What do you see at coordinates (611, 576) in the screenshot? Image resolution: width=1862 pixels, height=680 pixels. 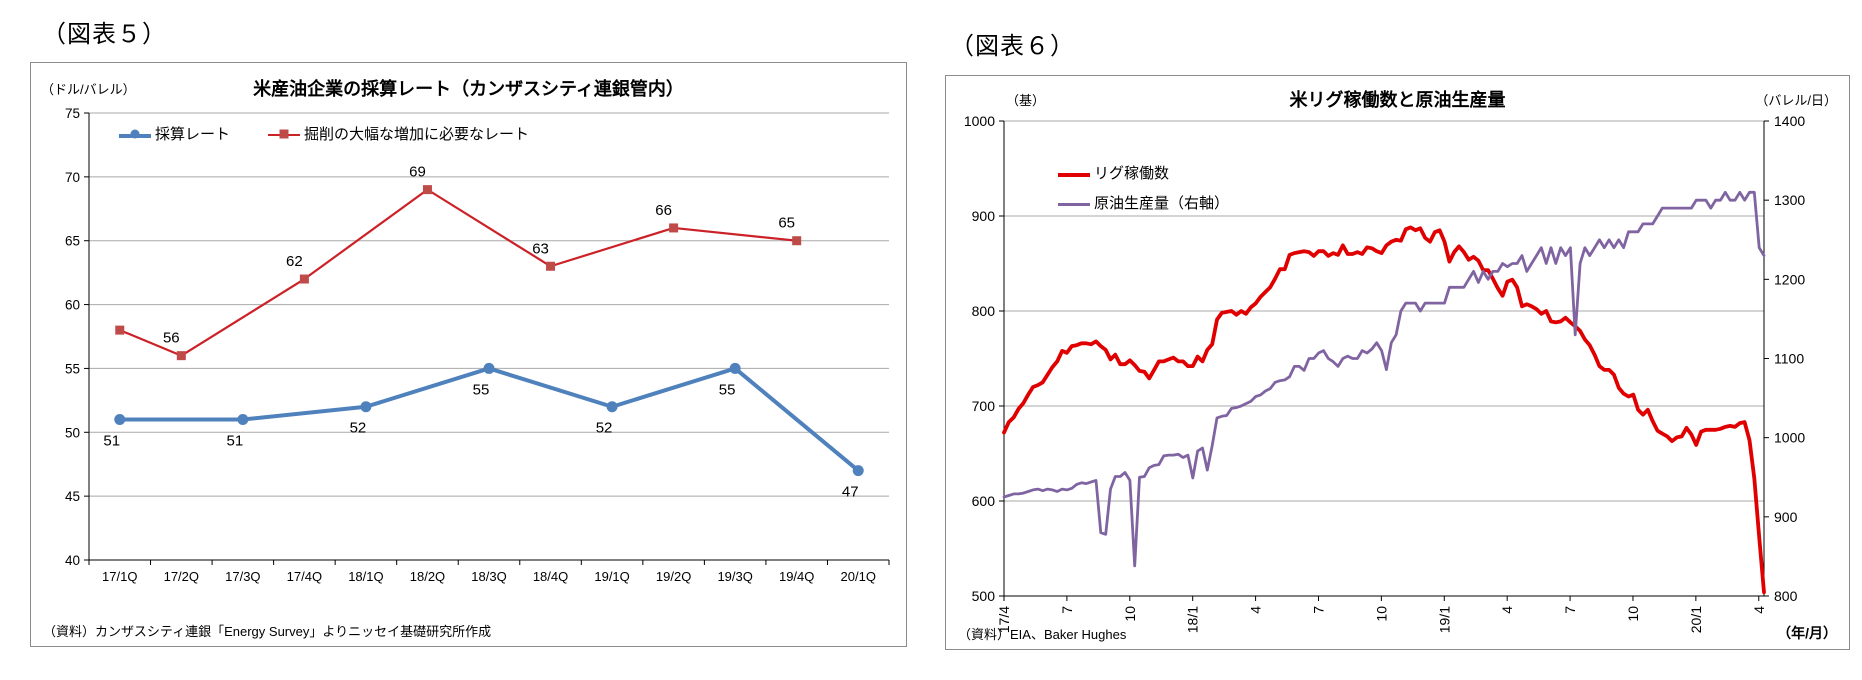 I see `x-tick-label: 19/1Q` at bounding box center [611, 576].